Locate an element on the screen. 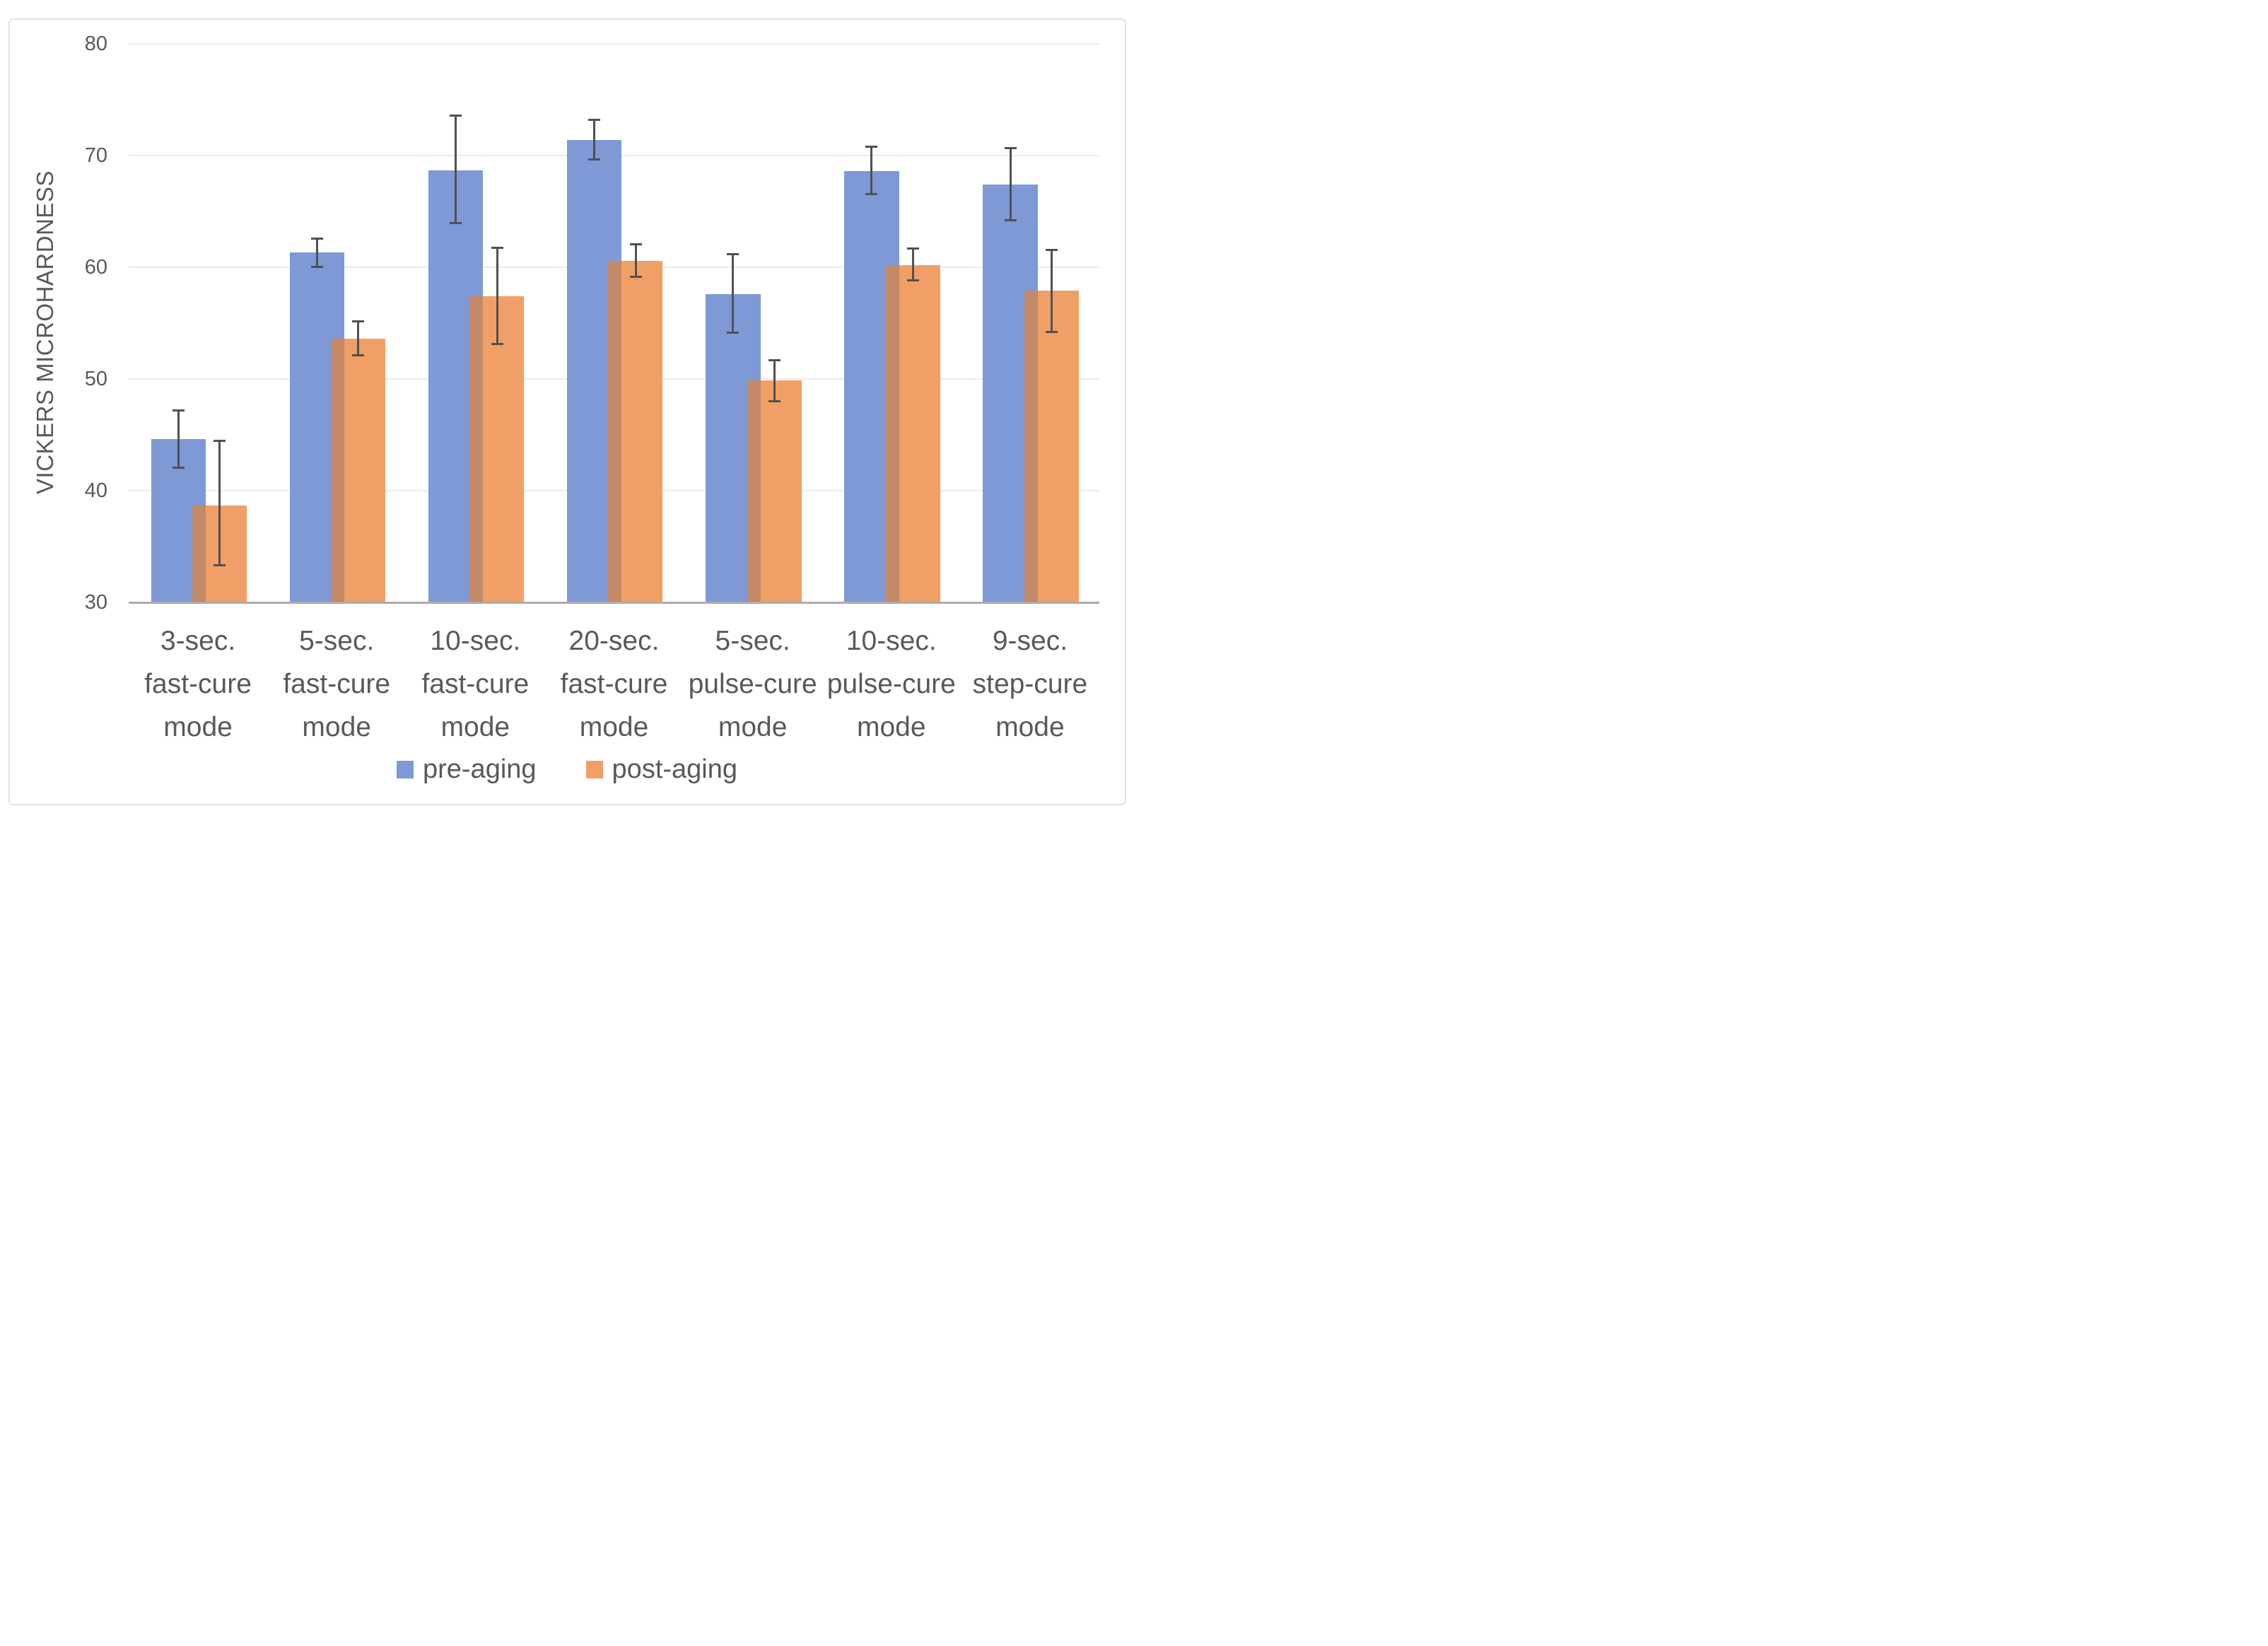 The image size is (2268, 1646). x-category-label-line: 9-sec. is located at coordinates (1030, 641).